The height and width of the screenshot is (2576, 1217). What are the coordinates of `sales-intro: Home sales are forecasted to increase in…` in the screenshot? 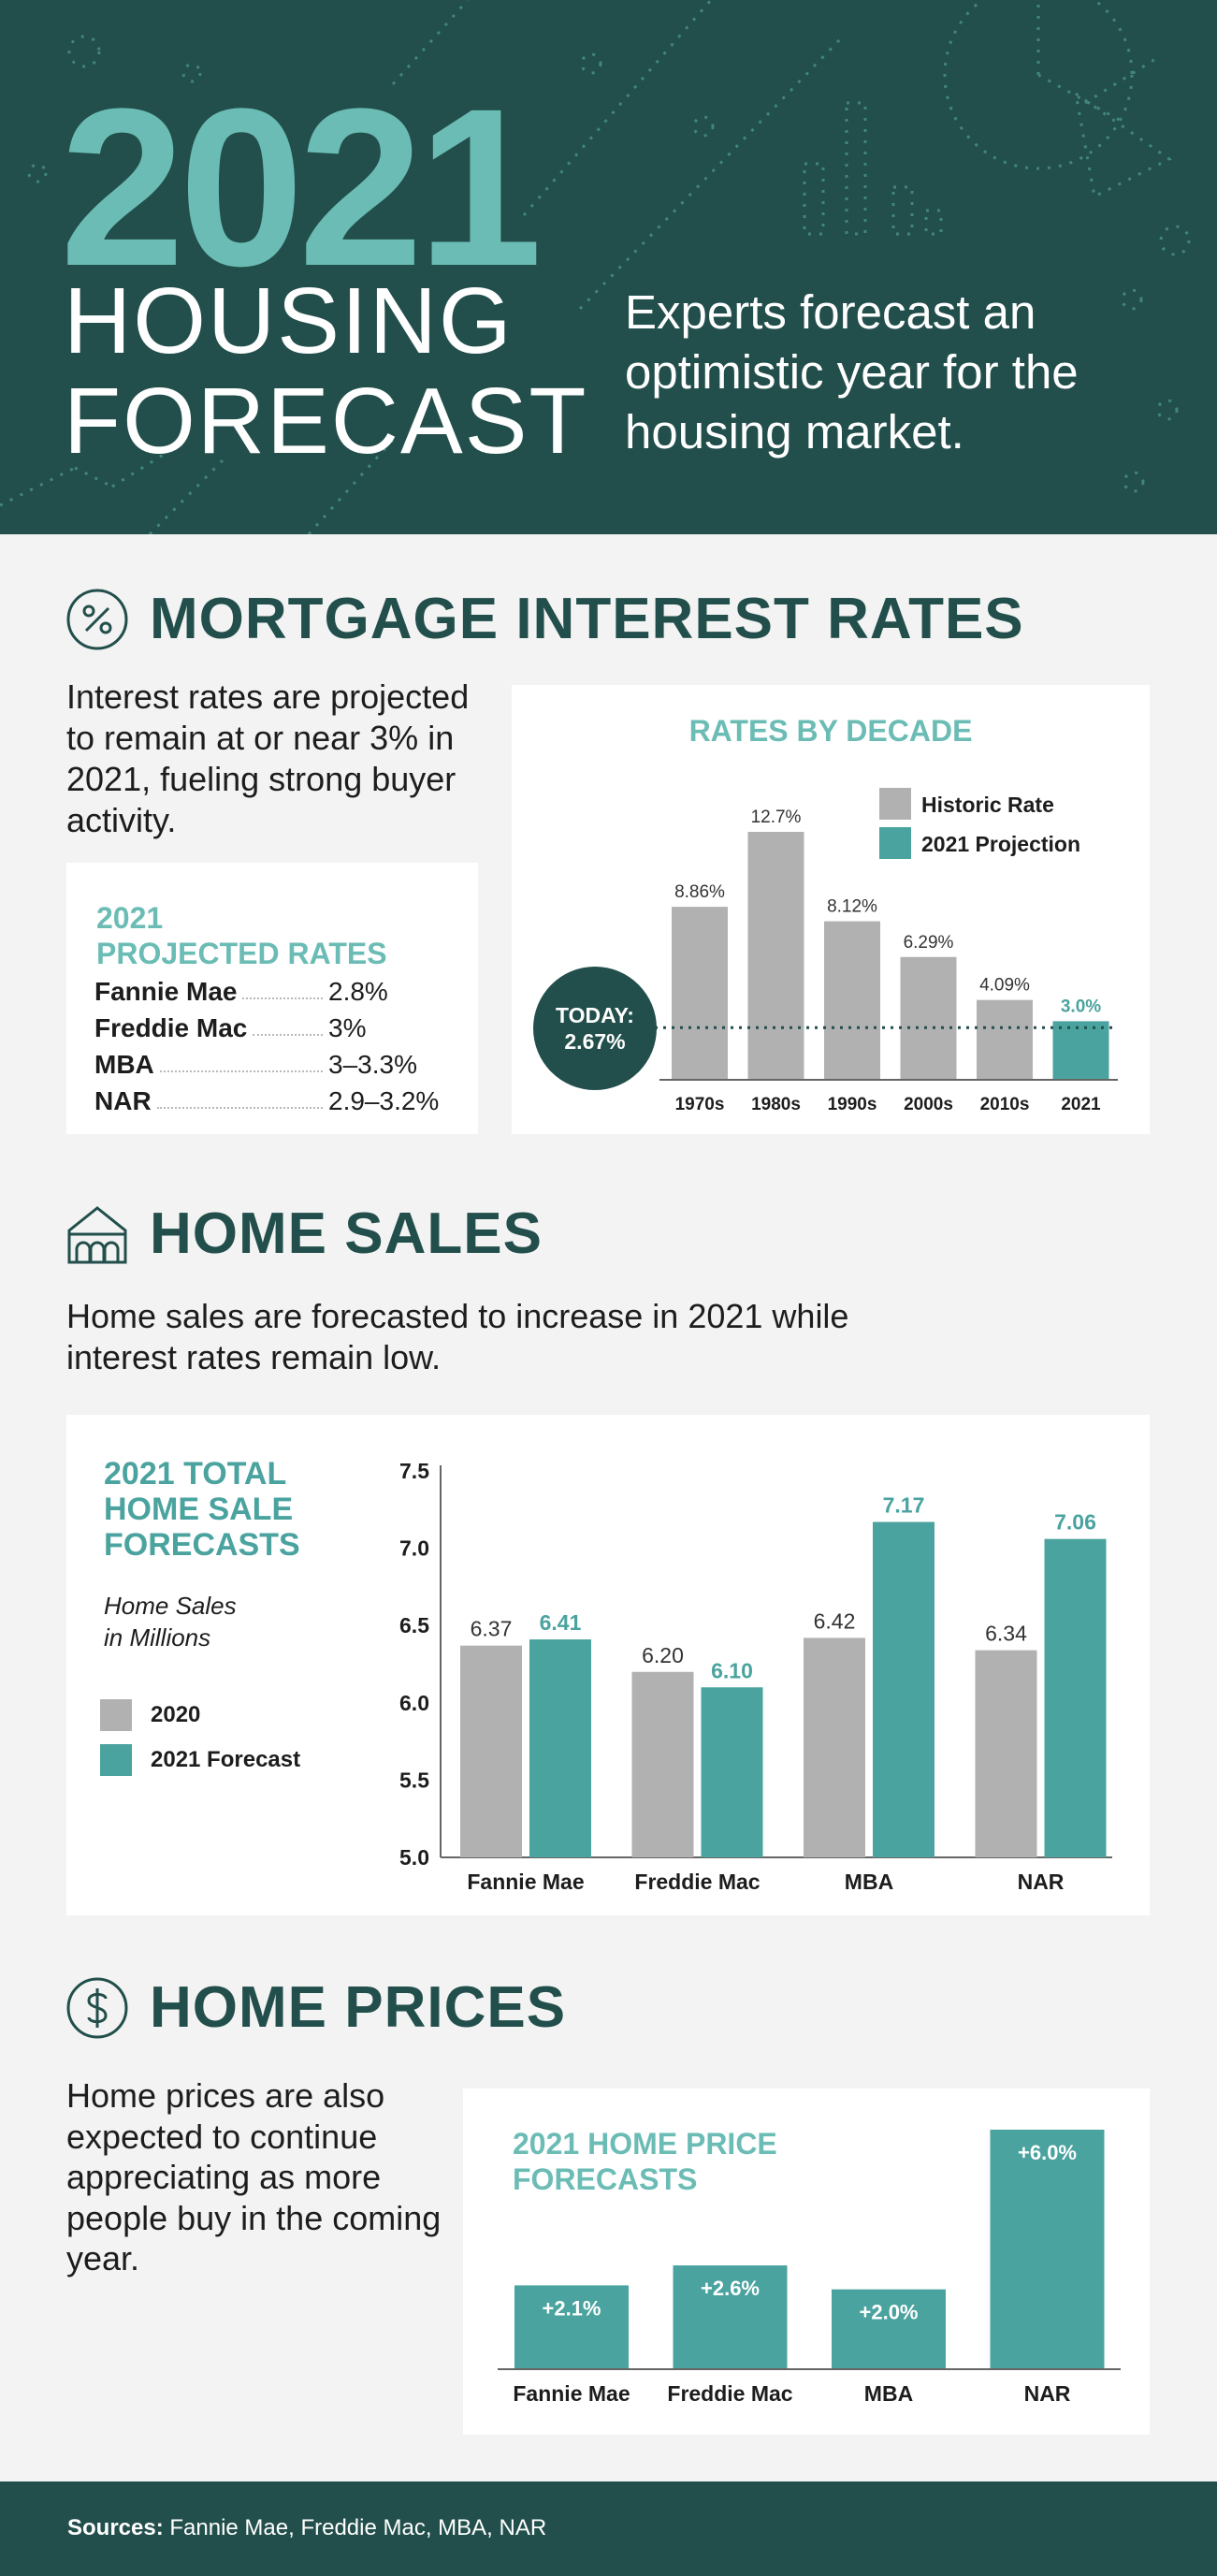 It's located at (457, 1336).